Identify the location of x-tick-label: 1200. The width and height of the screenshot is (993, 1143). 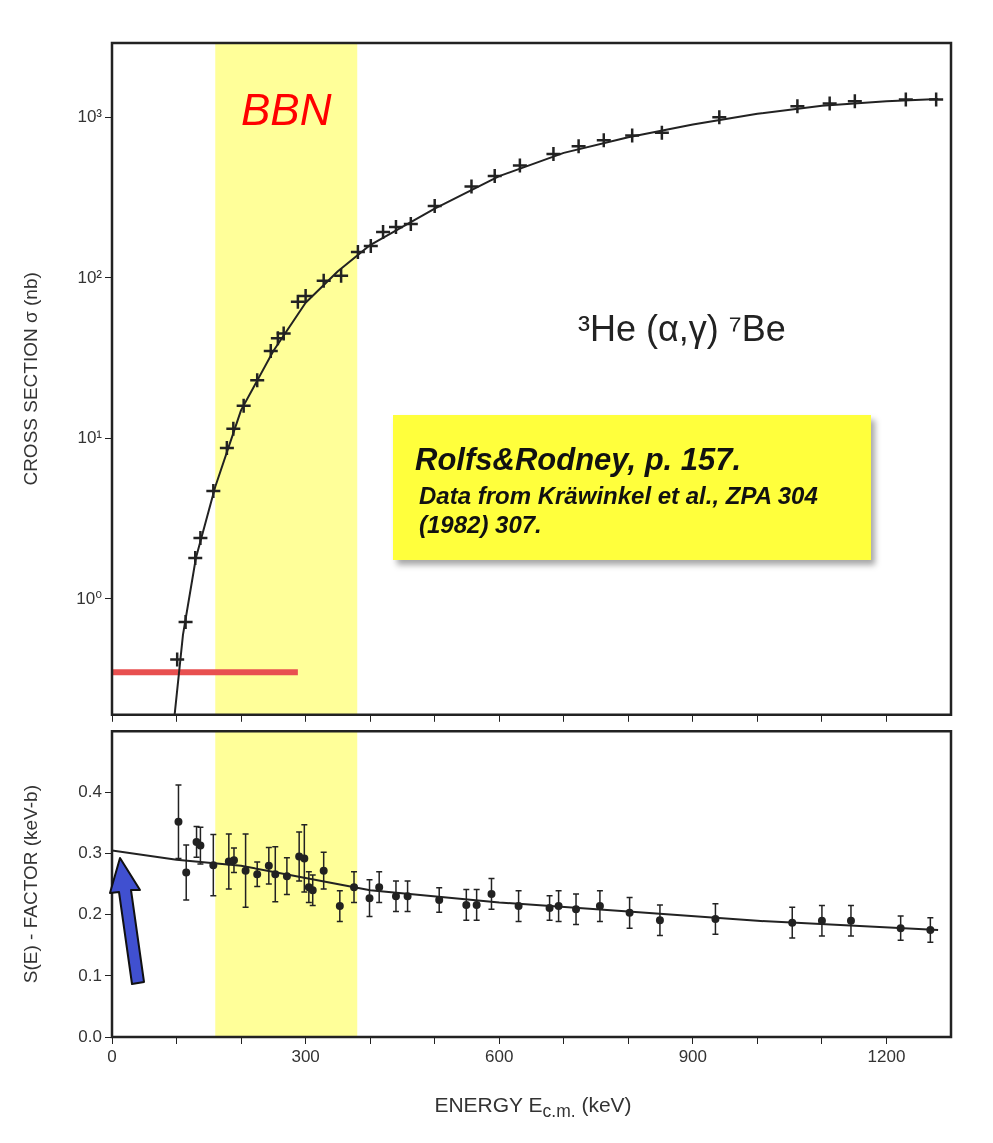
(886, 1056).